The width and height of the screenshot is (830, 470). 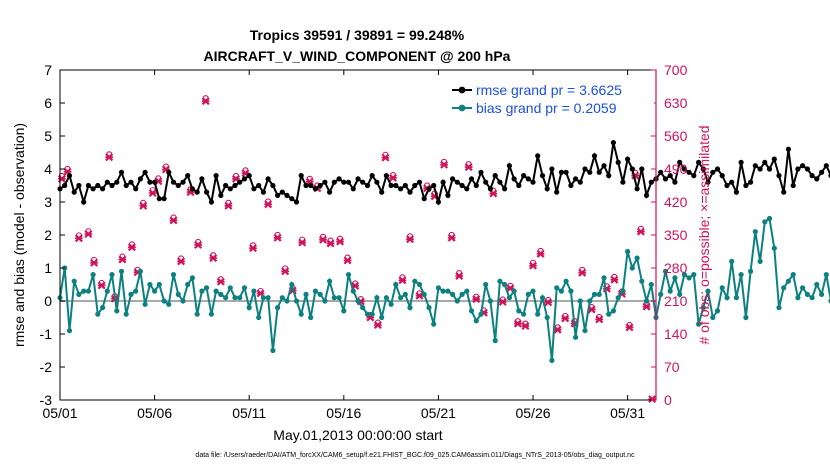 What do you see at coordinates (676, 202) in the screenshot?
I see `y2-tick-label: 420` at bounding box center [676, 202].